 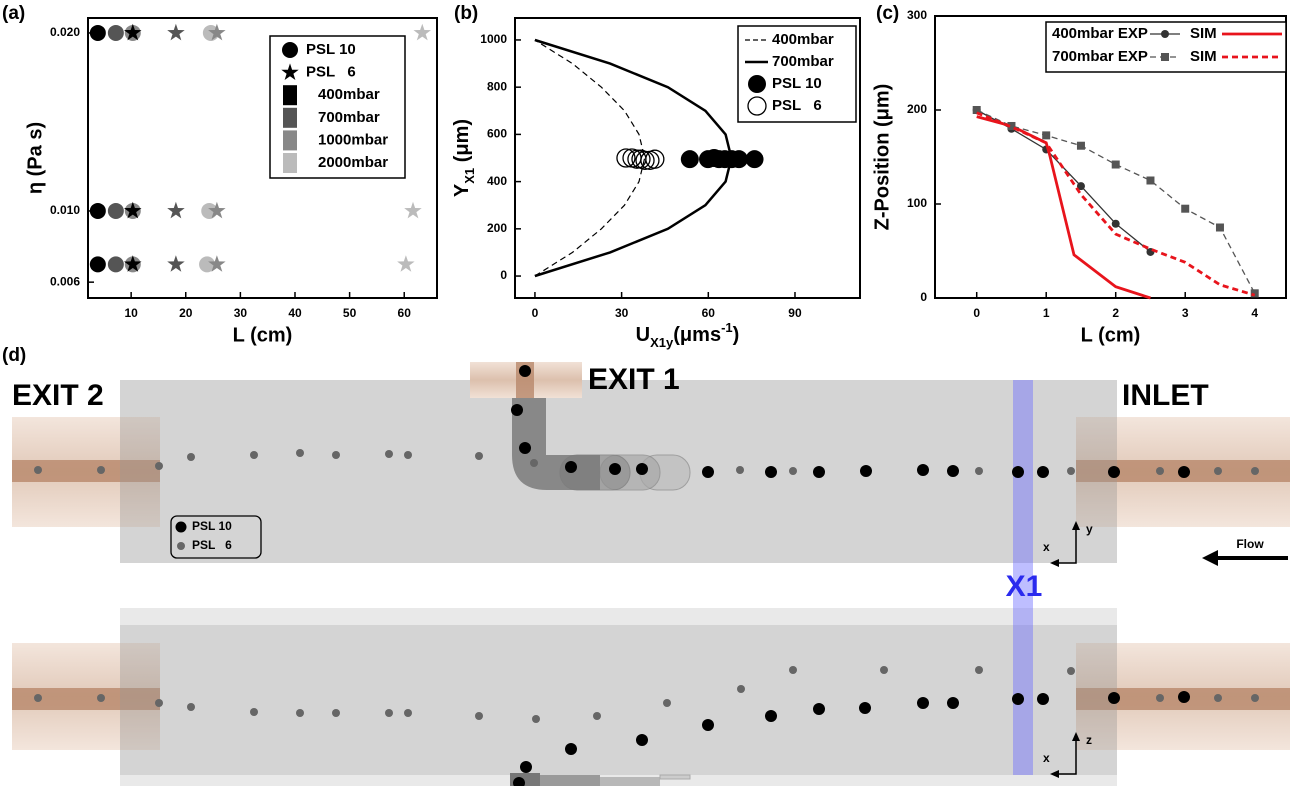 What do you see at coordinates (1089, 740) in the screenshot?
I see `axis-z: z` at bounding box center [1089, 740].